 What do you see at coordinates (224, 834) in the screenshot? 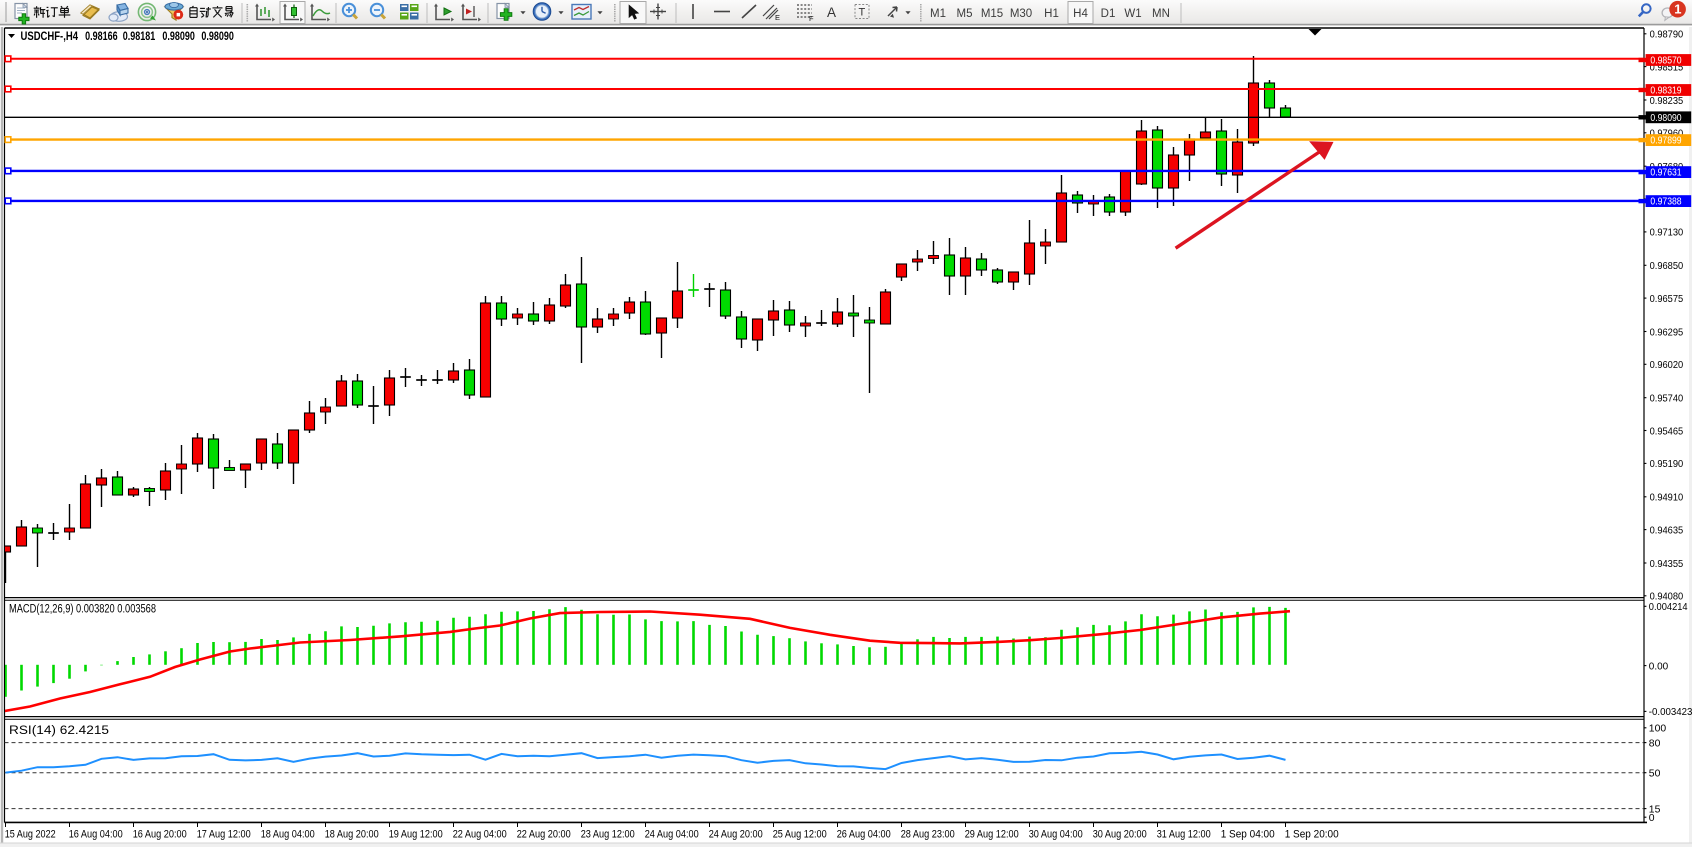
I see `svg-text: 17 Aug 12:00` at bounding box center [224, 834].